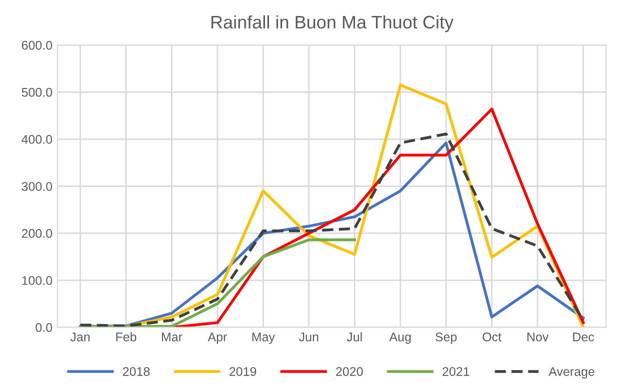 Image resolution: width=638 pixels, height=392 pixels. What do you see at coordinates (243, 371) in the screenshot?
I see `legend-label: 2019` at bounding box center [243, 371].